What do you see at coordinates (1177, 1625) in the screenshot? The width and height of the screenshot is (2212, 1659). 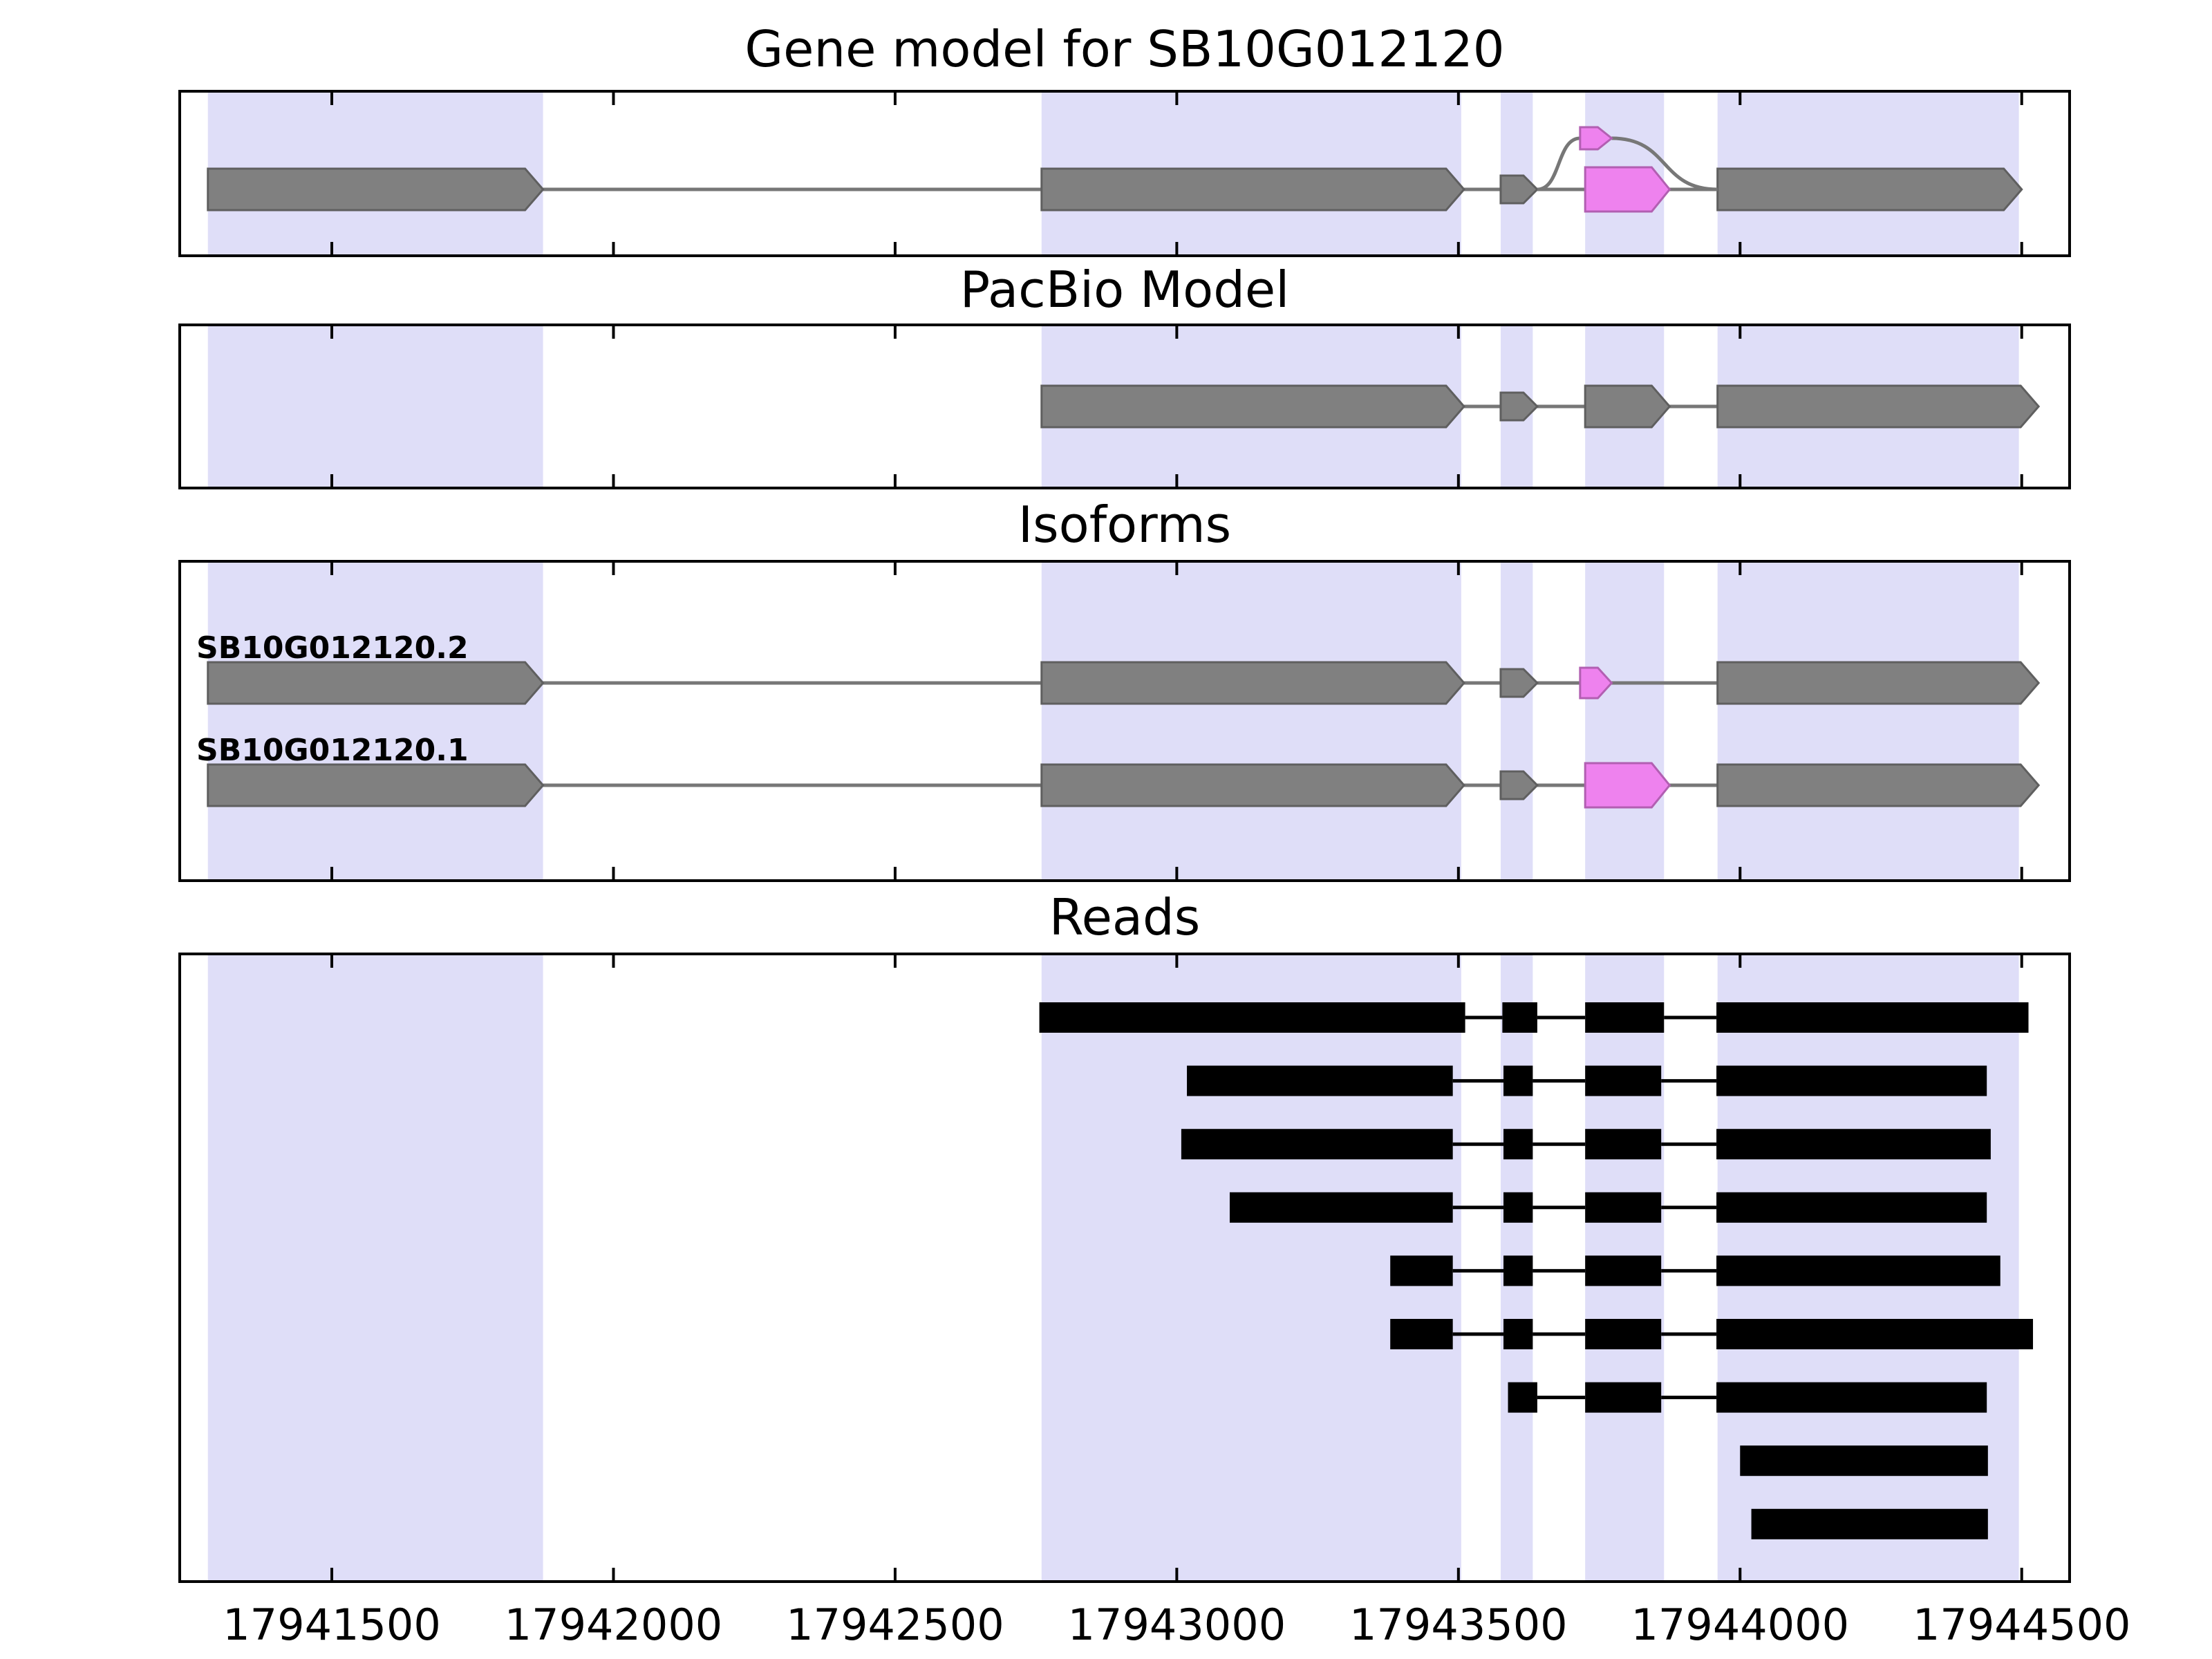 I see `axis-tick-label: 17943000` at bounding box center [1177, 1625].